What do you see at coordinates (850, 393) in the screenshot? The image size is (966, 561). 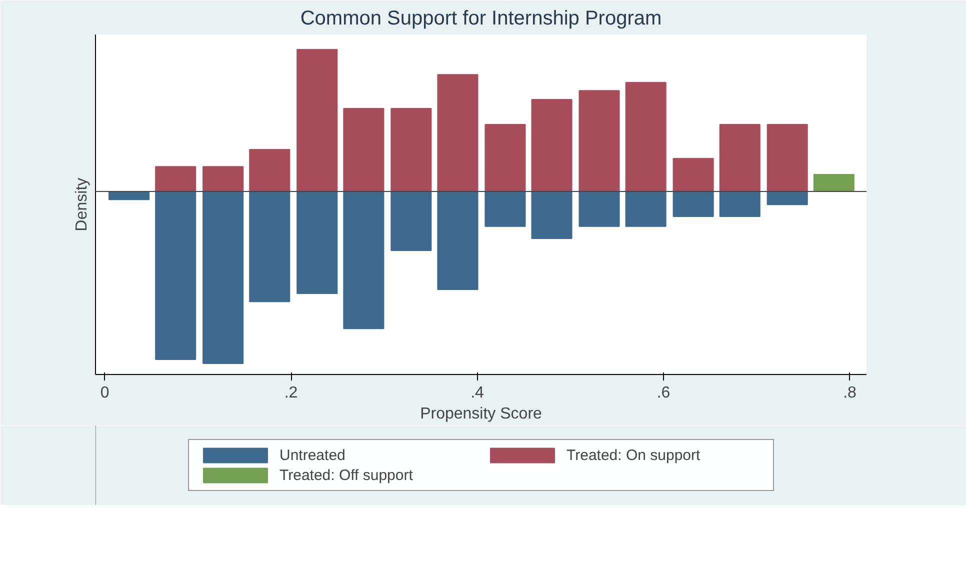 I see `x-tick-label: .8` at bounding box center [850, 393].